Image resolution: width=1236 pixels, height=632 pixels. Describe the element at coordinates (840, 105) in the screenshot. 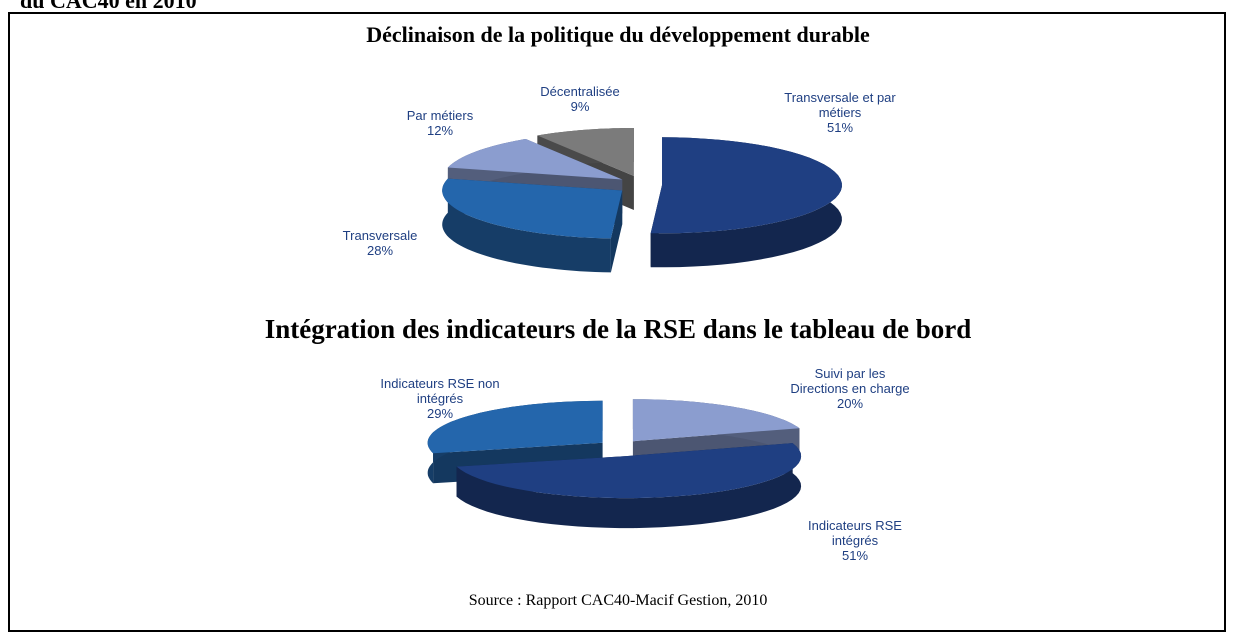

I see `slice-label: Transversale et par métiers` at that location.